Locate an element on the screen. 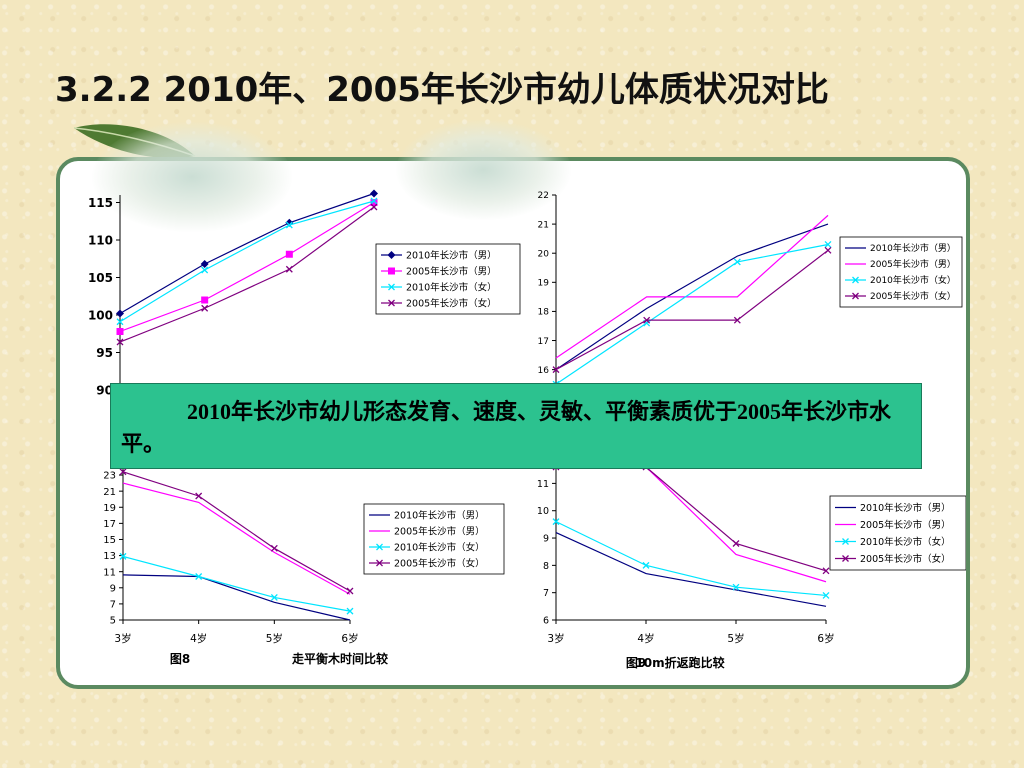 This screenshot has height=768, width=1024. y-tick-label: 17 is located at coordinates (543, 342).